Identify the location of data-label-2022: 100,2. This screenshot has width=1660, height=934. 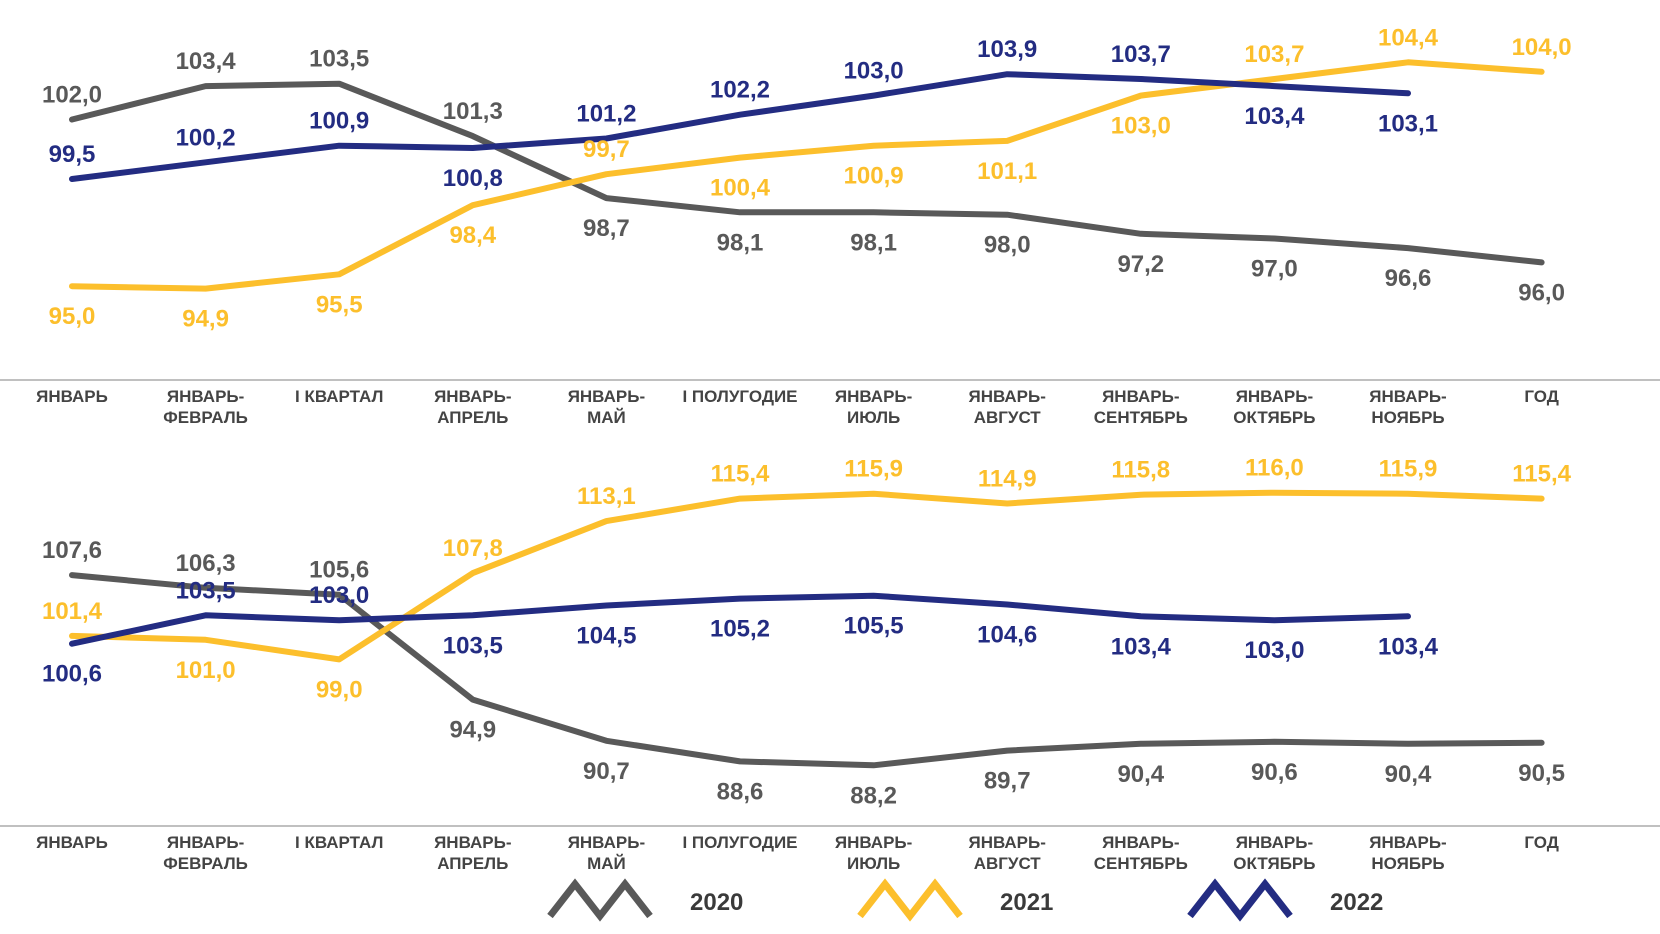
(206, 137).